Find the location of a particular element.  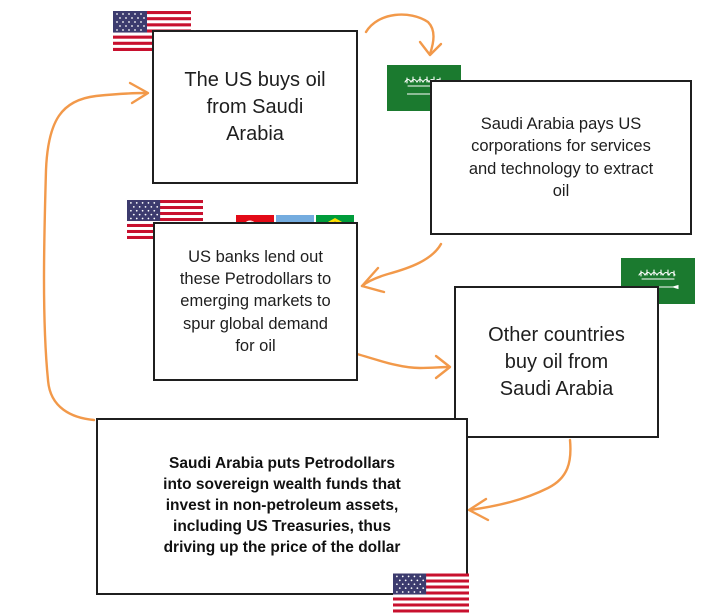

us-buys-oil-text: The US buys oil from Saudi Arabia is located at coordinates (255, 106).